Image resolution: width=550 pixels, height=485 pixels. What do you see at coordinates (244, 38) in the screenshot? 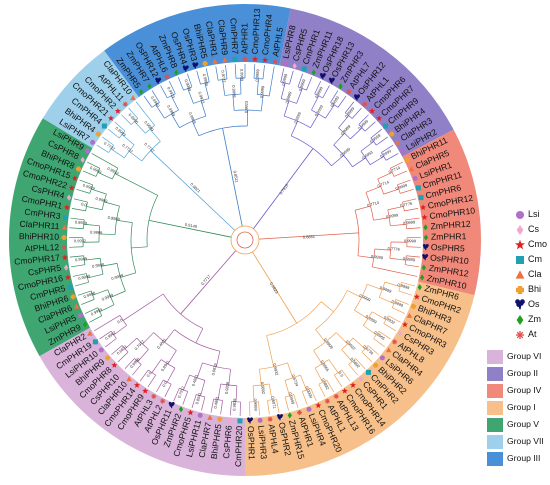
I see `leaf-label: AtPHR1` at bounding box center [244, 38].